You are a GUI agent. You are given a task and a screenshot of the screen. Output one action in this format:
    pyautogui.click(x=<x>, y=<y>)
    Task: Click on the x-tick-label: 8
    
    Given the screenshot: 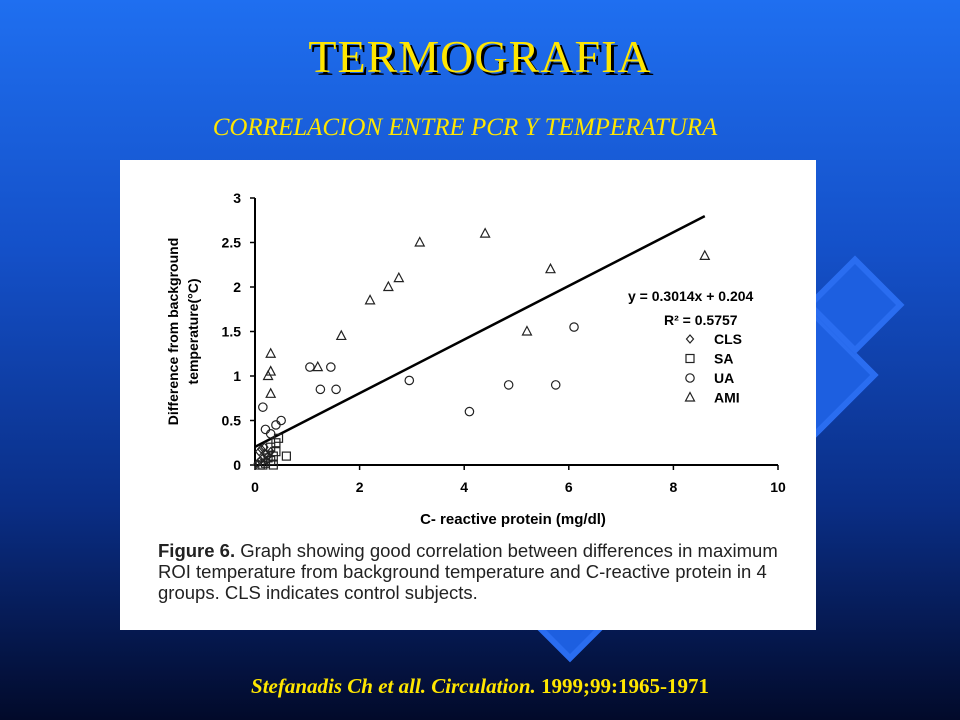 What is the action you would take?
    pyautogui.click(x=674, y=487)
    